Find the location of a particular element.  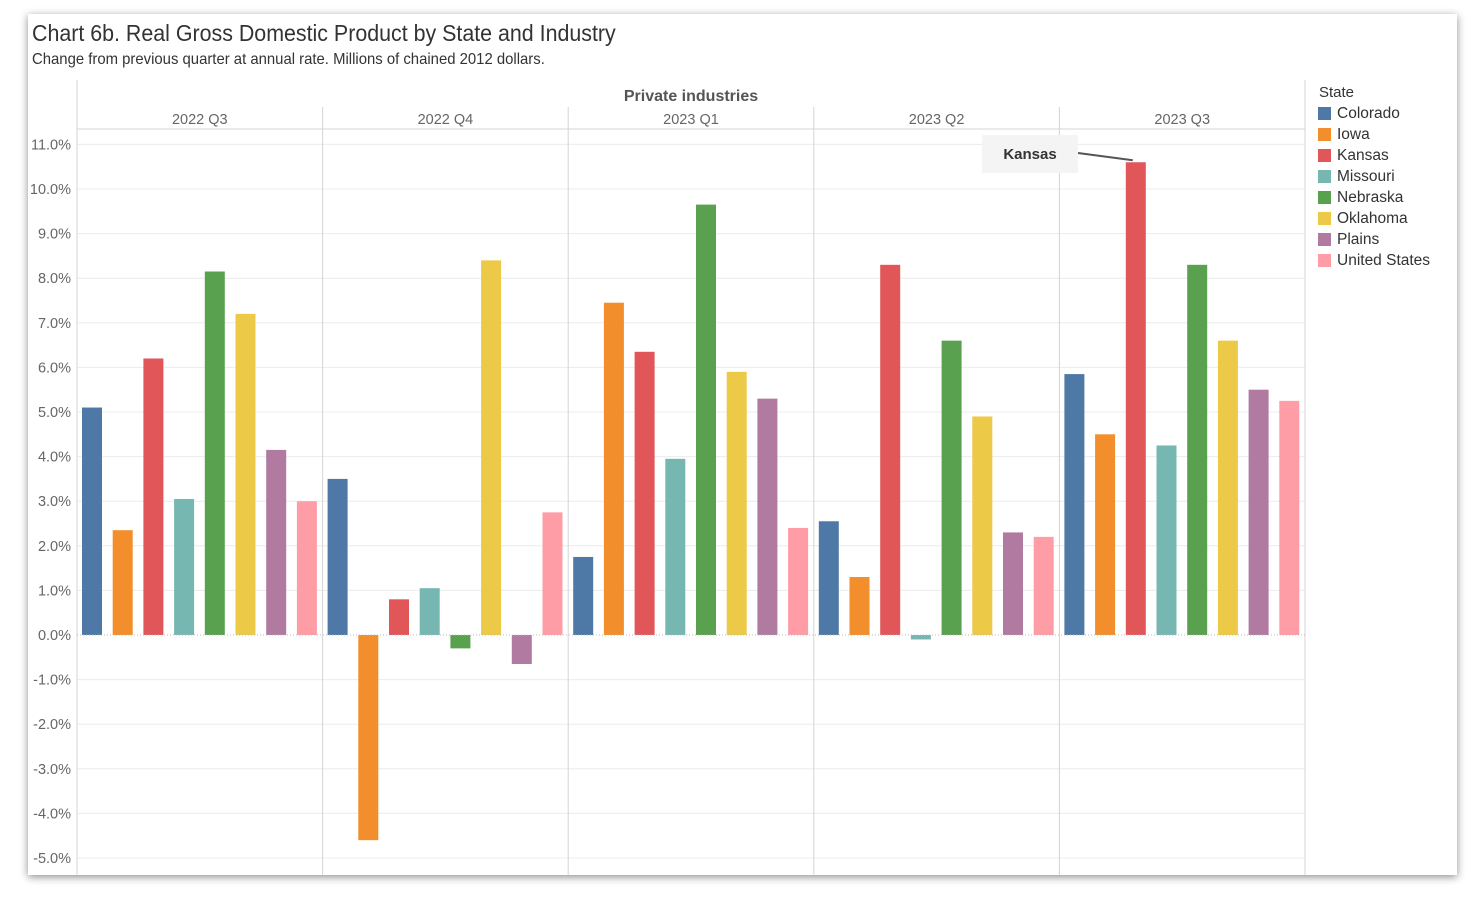

legend-item: Oklahoma is located at coordinates (1385, 218).